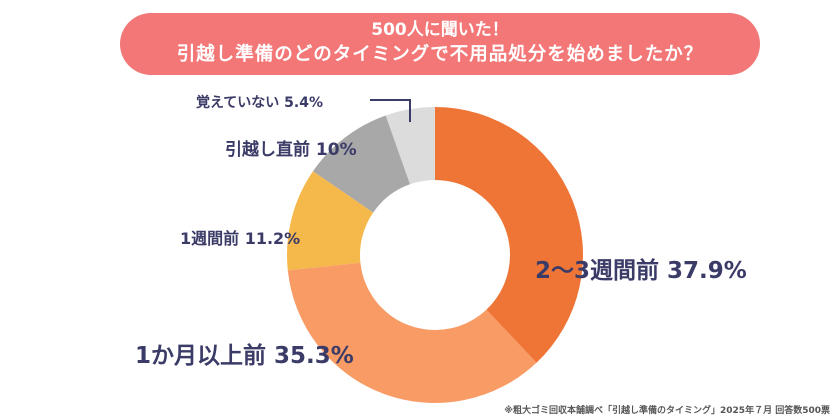 The width and height of the screenshot is (840, 420). What do you see at coordinates (667, 411) in the screenshot?
I see `footnote: ※粗大ゴミ回収本舗調べ「引越し準備のタイミング」2025年７月 回答数500票` at bounding box center [667, 411].